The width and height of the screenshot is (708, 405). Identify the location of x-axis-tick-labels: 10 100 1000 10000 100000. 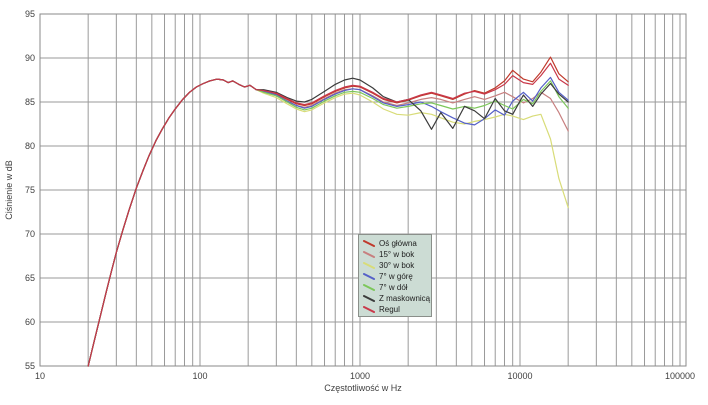
(365, 376).